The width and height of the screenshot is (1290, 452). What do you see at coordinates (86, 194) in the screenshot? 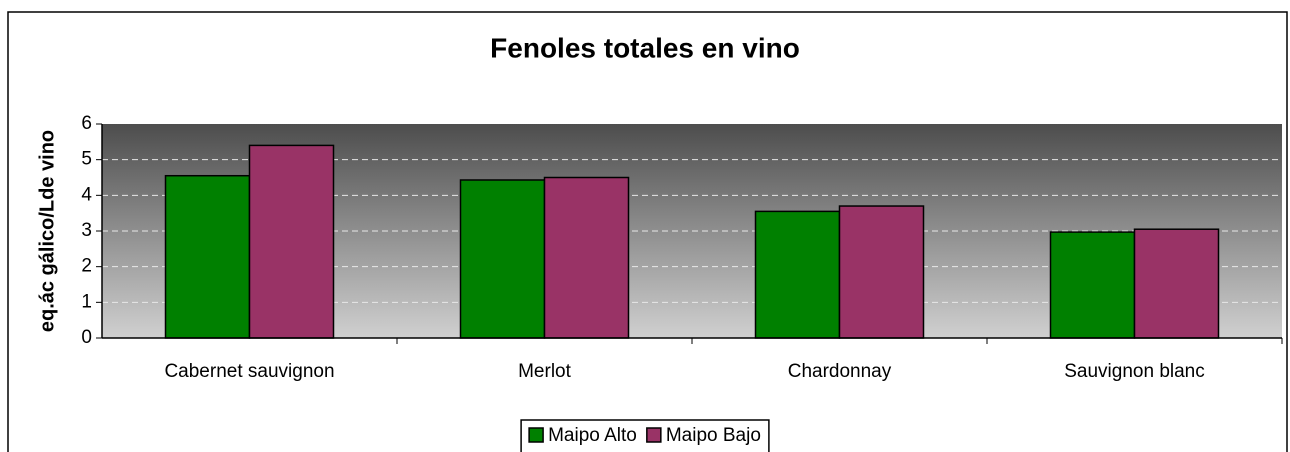
I see `y-tick-label: 4` at bounding box center [86, 194].